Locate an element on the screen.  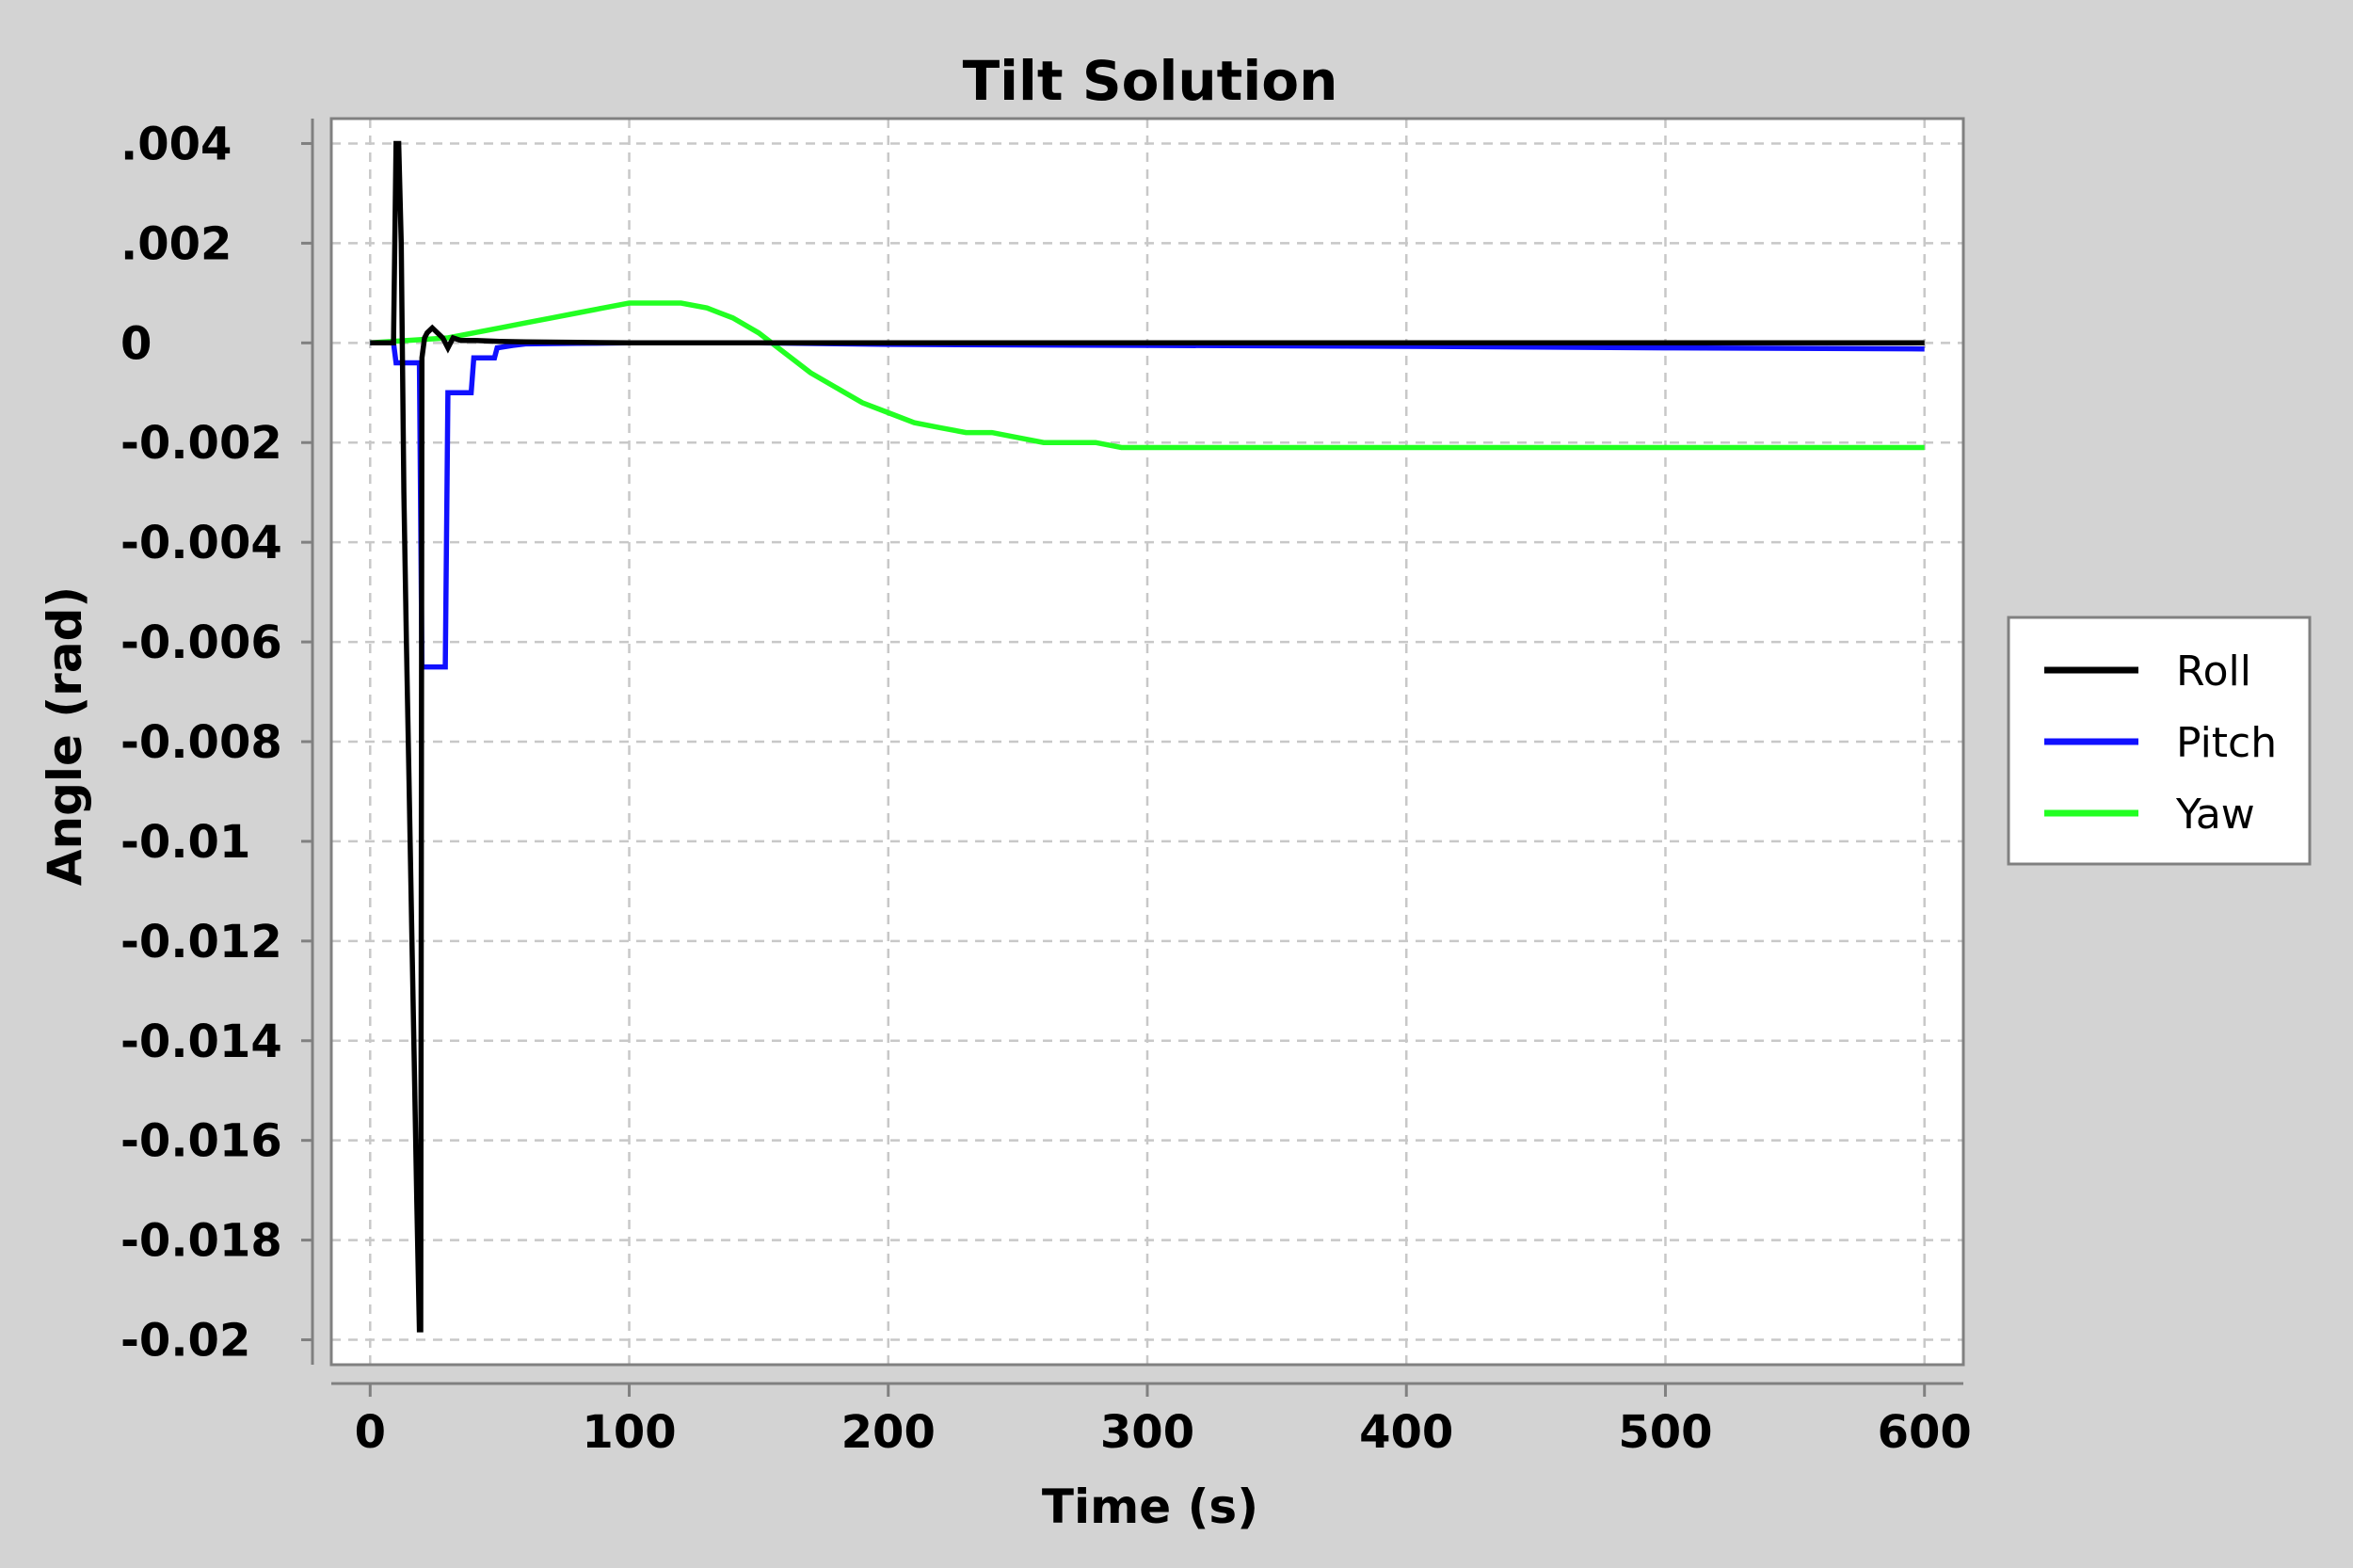
y-tick-label: -0.018 is located at coordinates (201, 1241).